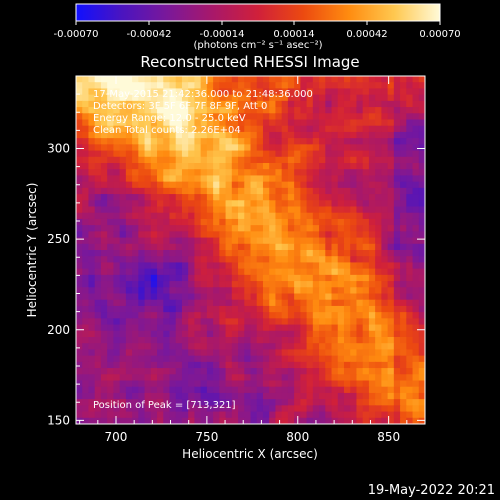 This screenshot has height=500, width=500. Describe the element at coordinates (149, 34) in the screenshot. I see `colorbar-tick-label: -0.00042` at that location.